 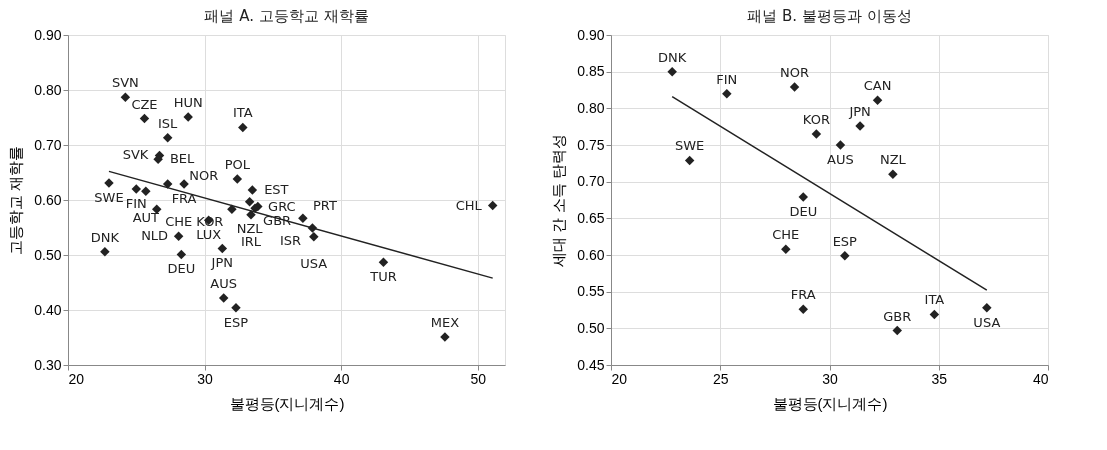 What do you see at coordinates (144, 104) in the screenshot?
I see `data-label: CZE` at bounding box center [144, 104].